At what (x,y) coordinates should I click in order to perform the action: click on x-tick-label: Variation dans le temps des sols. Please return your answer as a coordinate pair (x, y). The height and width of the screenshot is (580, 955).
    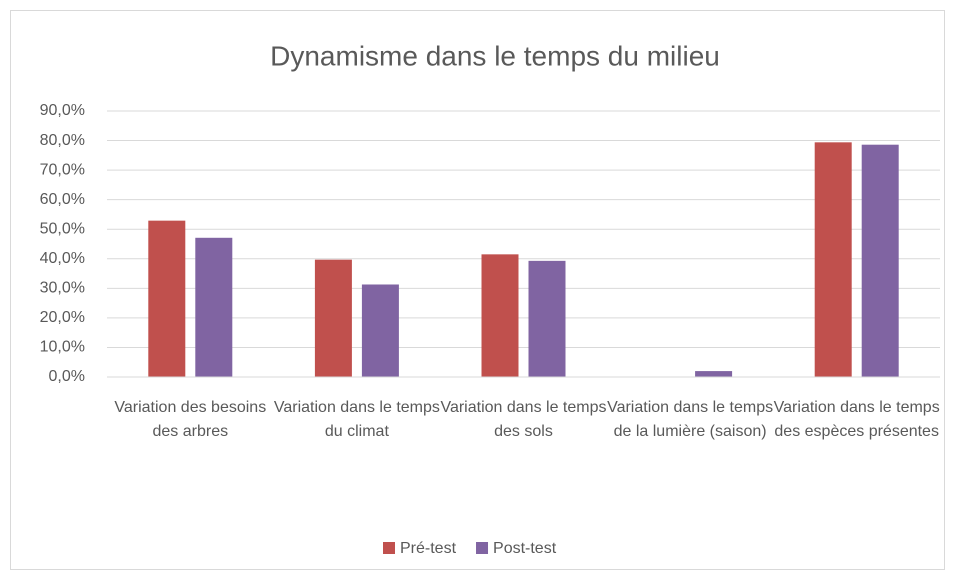
    Looking at the image, I should click on (523, 419).